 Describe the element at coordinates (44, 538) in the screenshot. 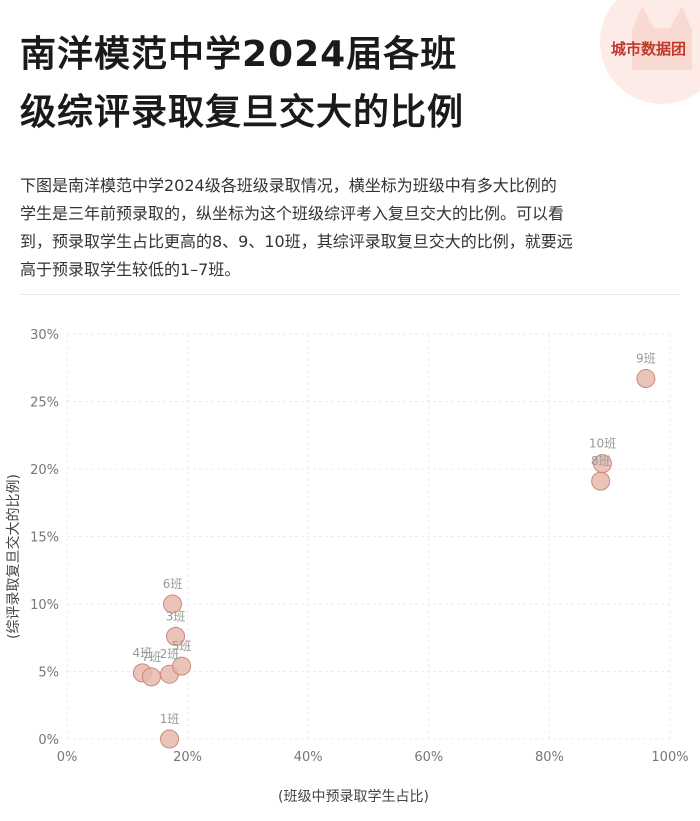

I see `y-tick-label: 15%` at that location.